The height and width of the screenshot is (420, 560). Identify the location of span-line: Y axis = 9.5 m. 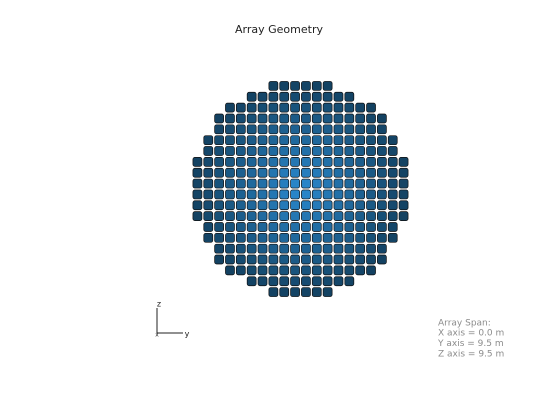
(470, 344).